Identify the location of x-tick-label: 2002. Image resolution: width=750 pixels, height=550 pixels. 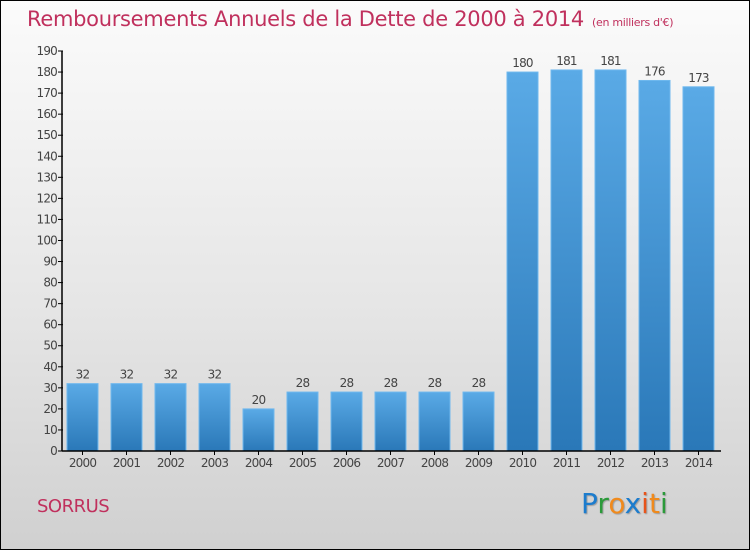
(171, 463).